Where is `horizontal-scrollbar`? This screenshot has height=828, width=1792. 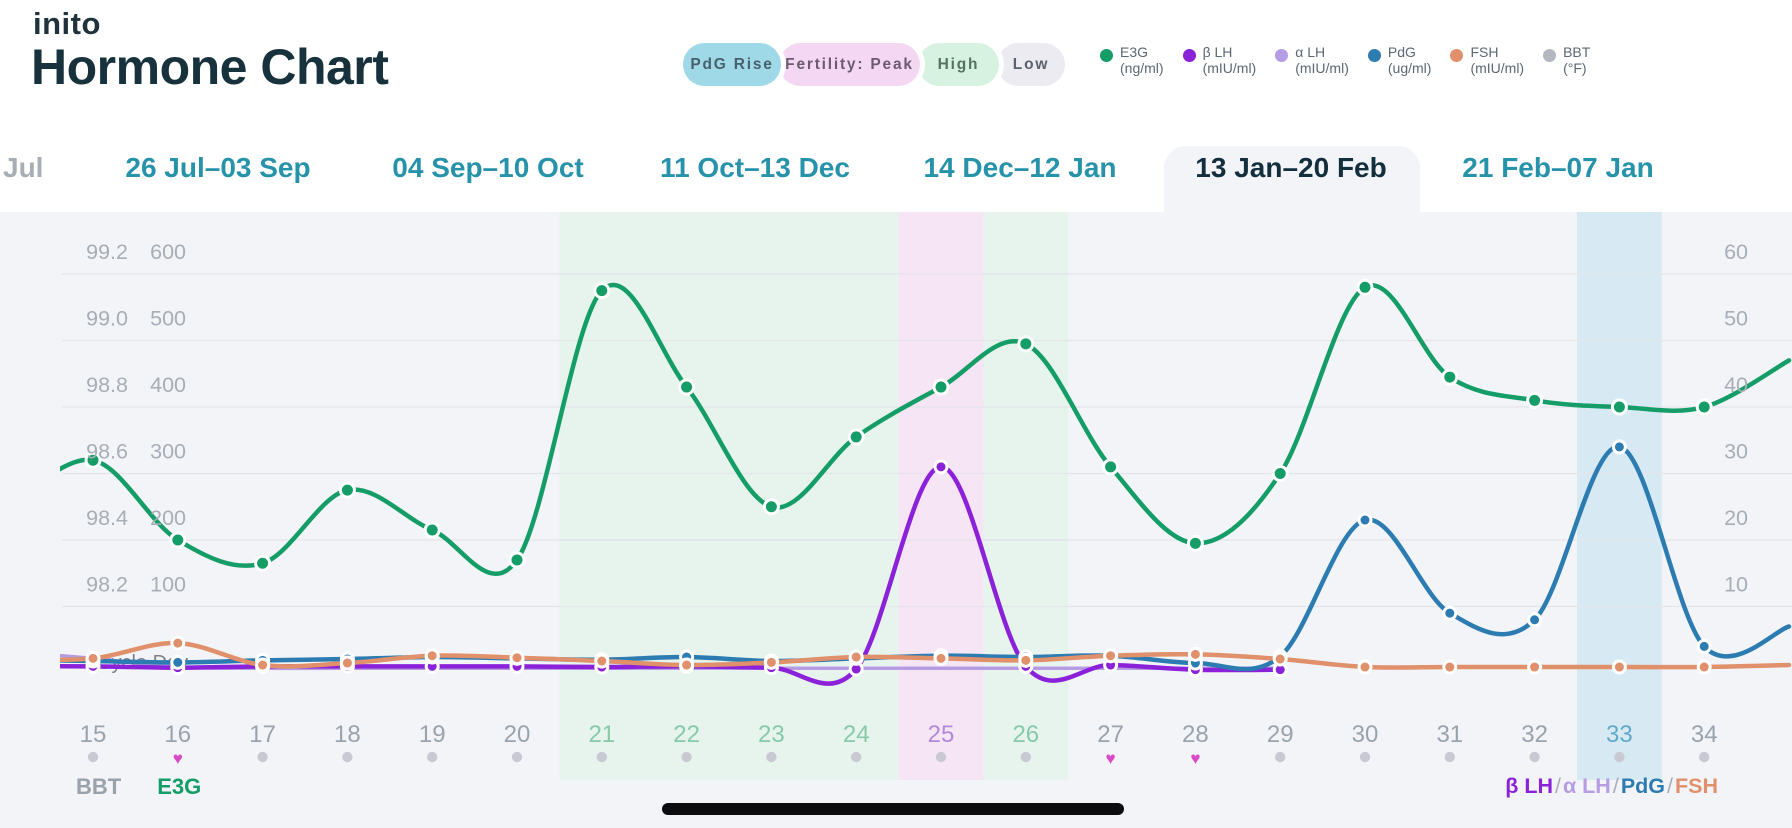 horizontal-scrollbar is located at coordinates (893, 809).